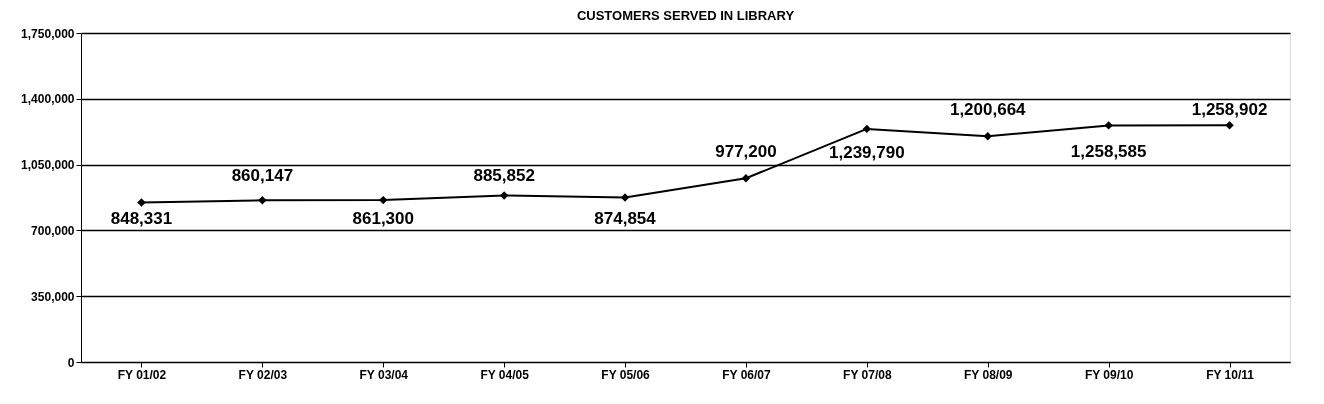  Describe the element at coordinates (1229, 109) in the screenshot. I see `data-label: 1,258,902` at that location.